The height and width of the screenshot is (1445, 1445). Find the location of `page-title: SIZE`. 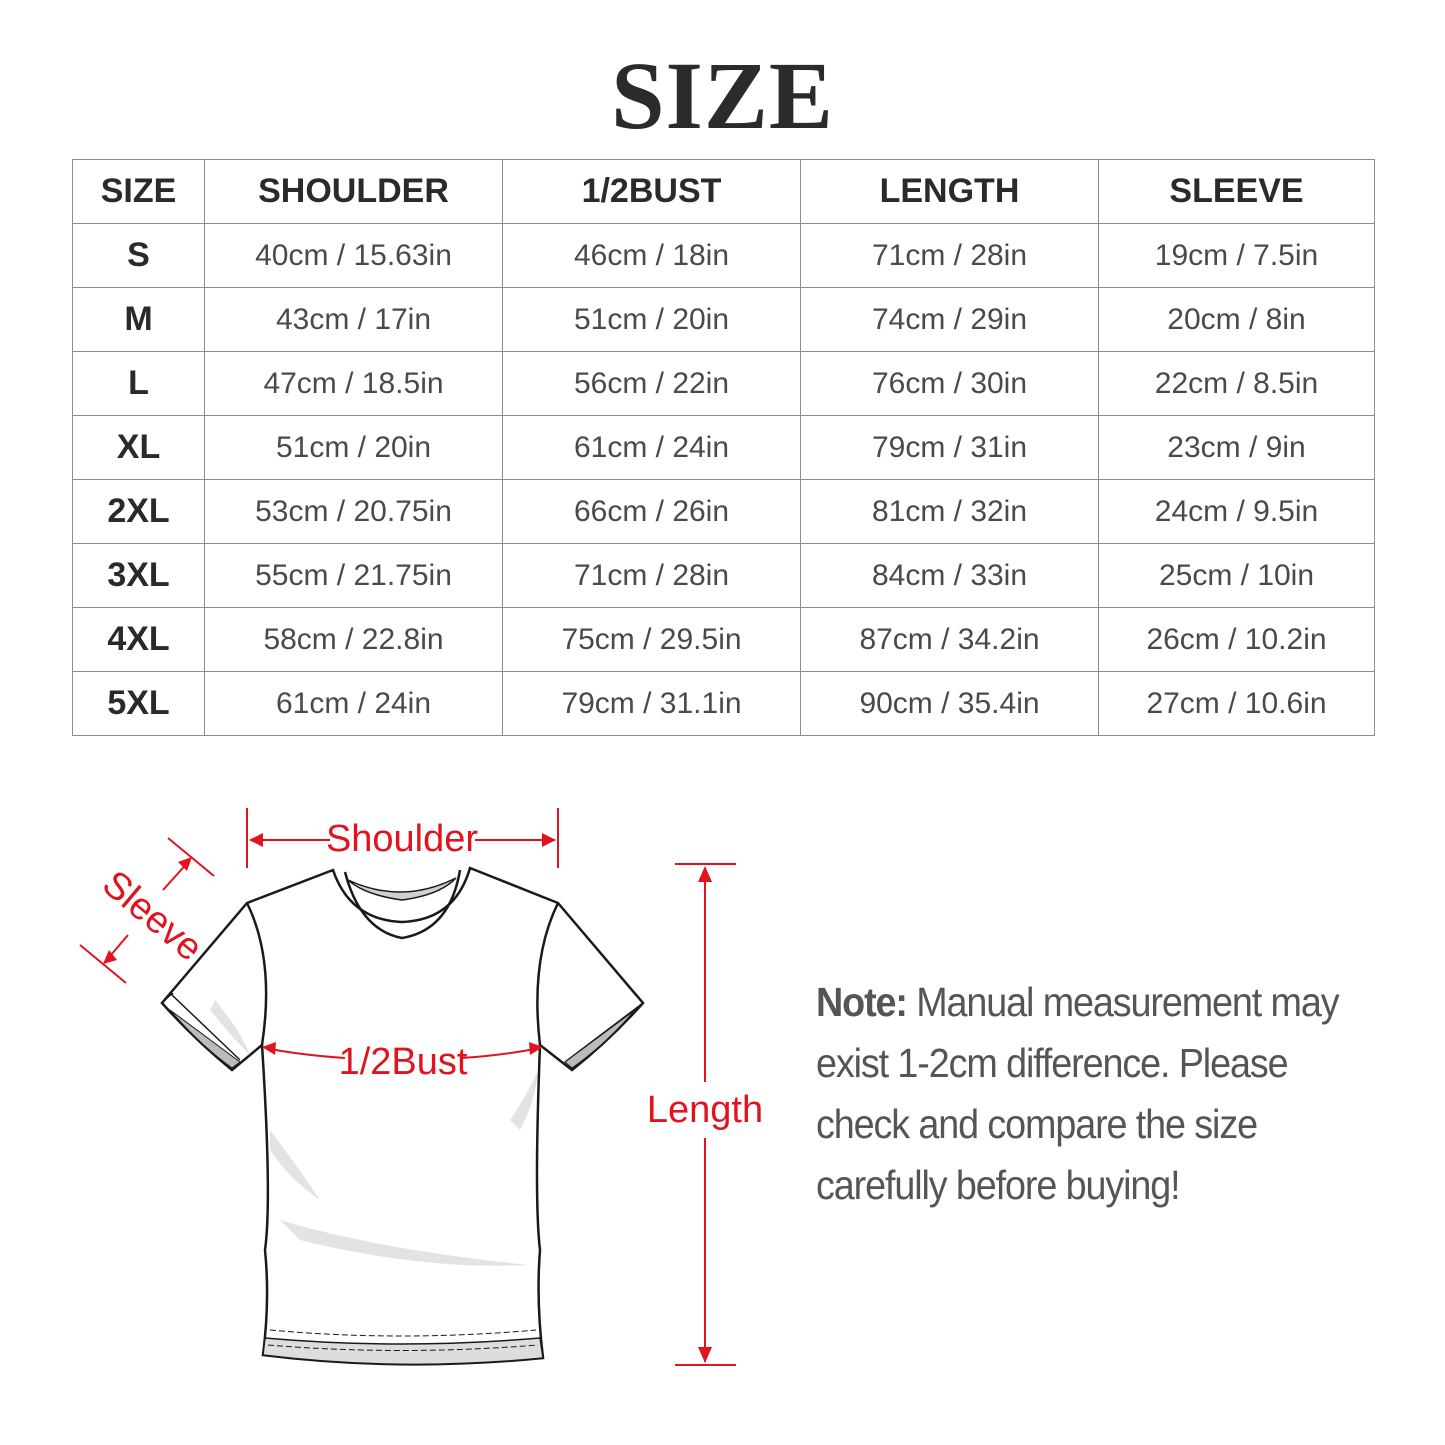

page-title: SIZE is located at coordinates (722, 95).